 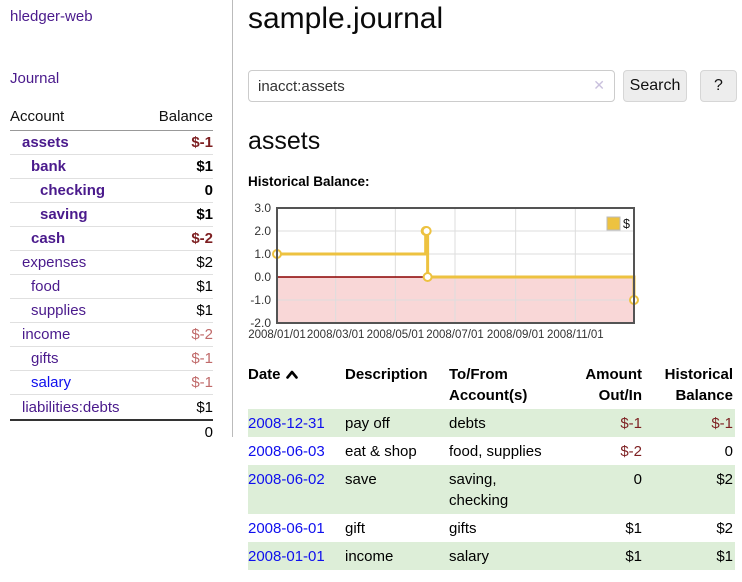 What do you see at coordinates (491, 556) in the screenshot?
I see `transaction-row: 2008-01-01 income salary $1 $1` at bounding box center [491, 556].